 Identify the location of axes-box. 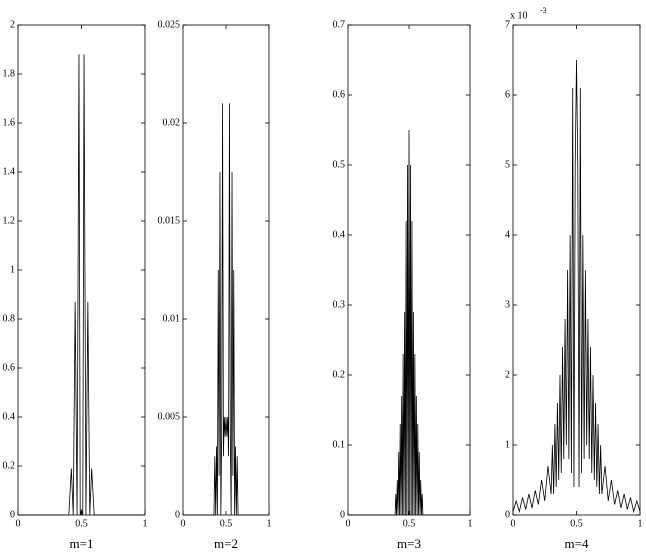
(226, 270).